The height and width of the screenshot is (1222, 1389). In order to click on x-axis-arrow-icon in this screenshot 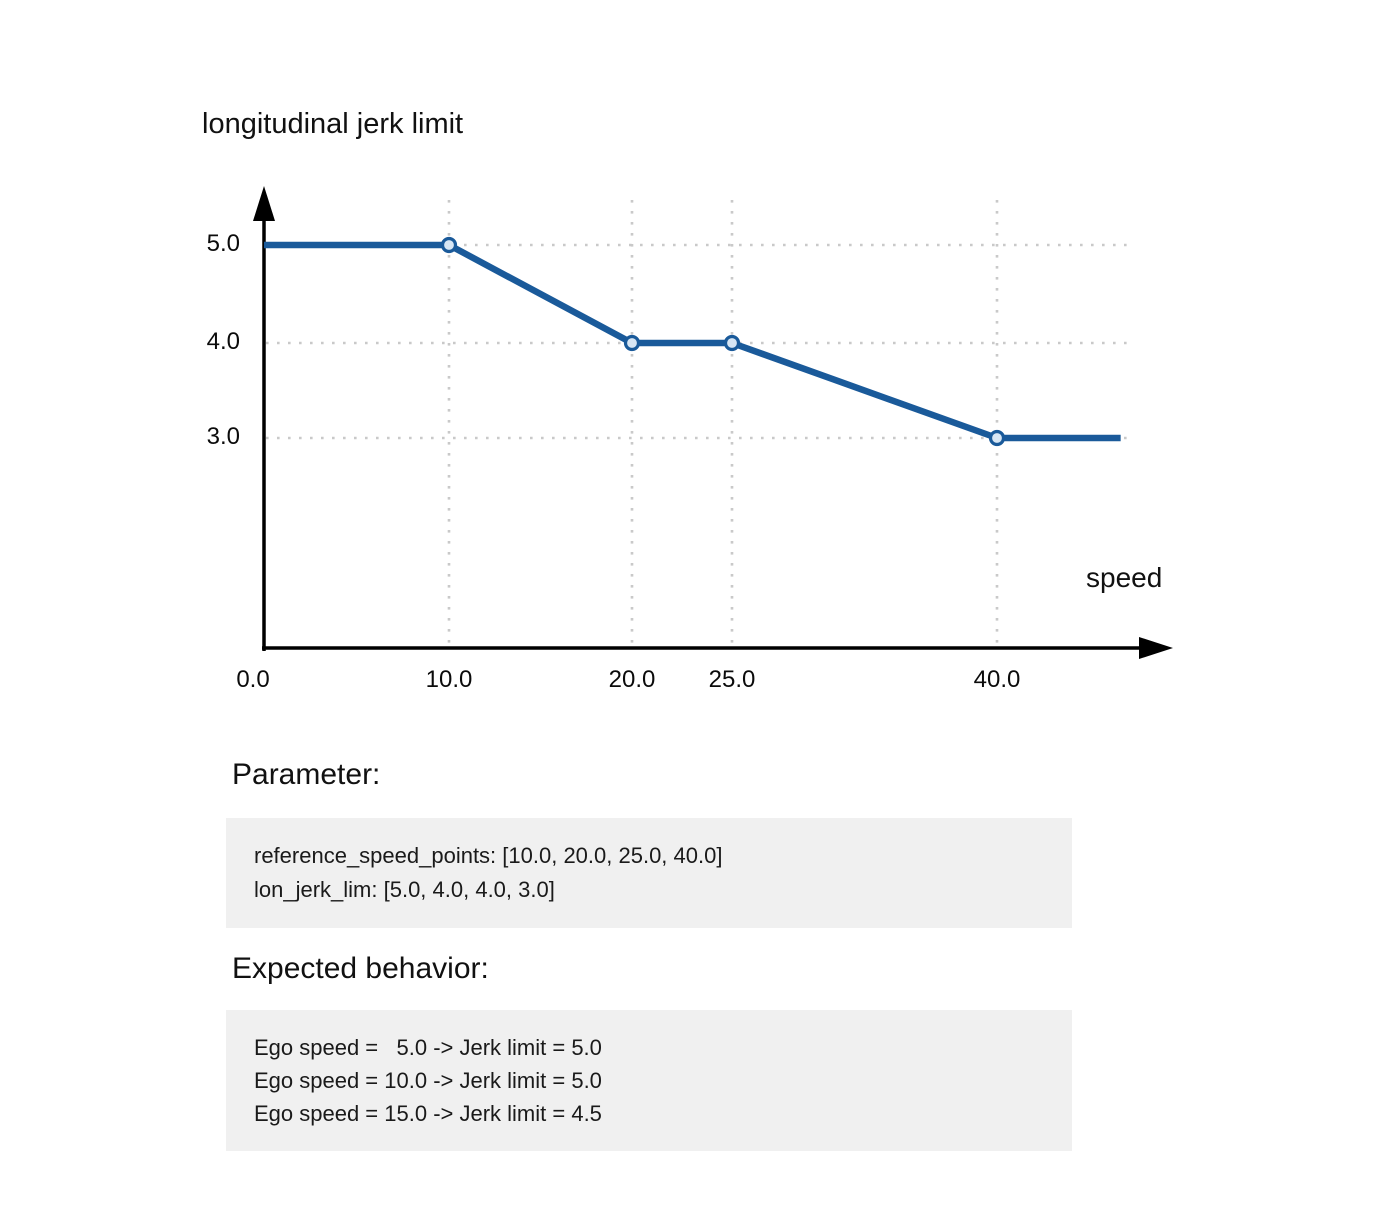, I will do `click(1156, 648)`.